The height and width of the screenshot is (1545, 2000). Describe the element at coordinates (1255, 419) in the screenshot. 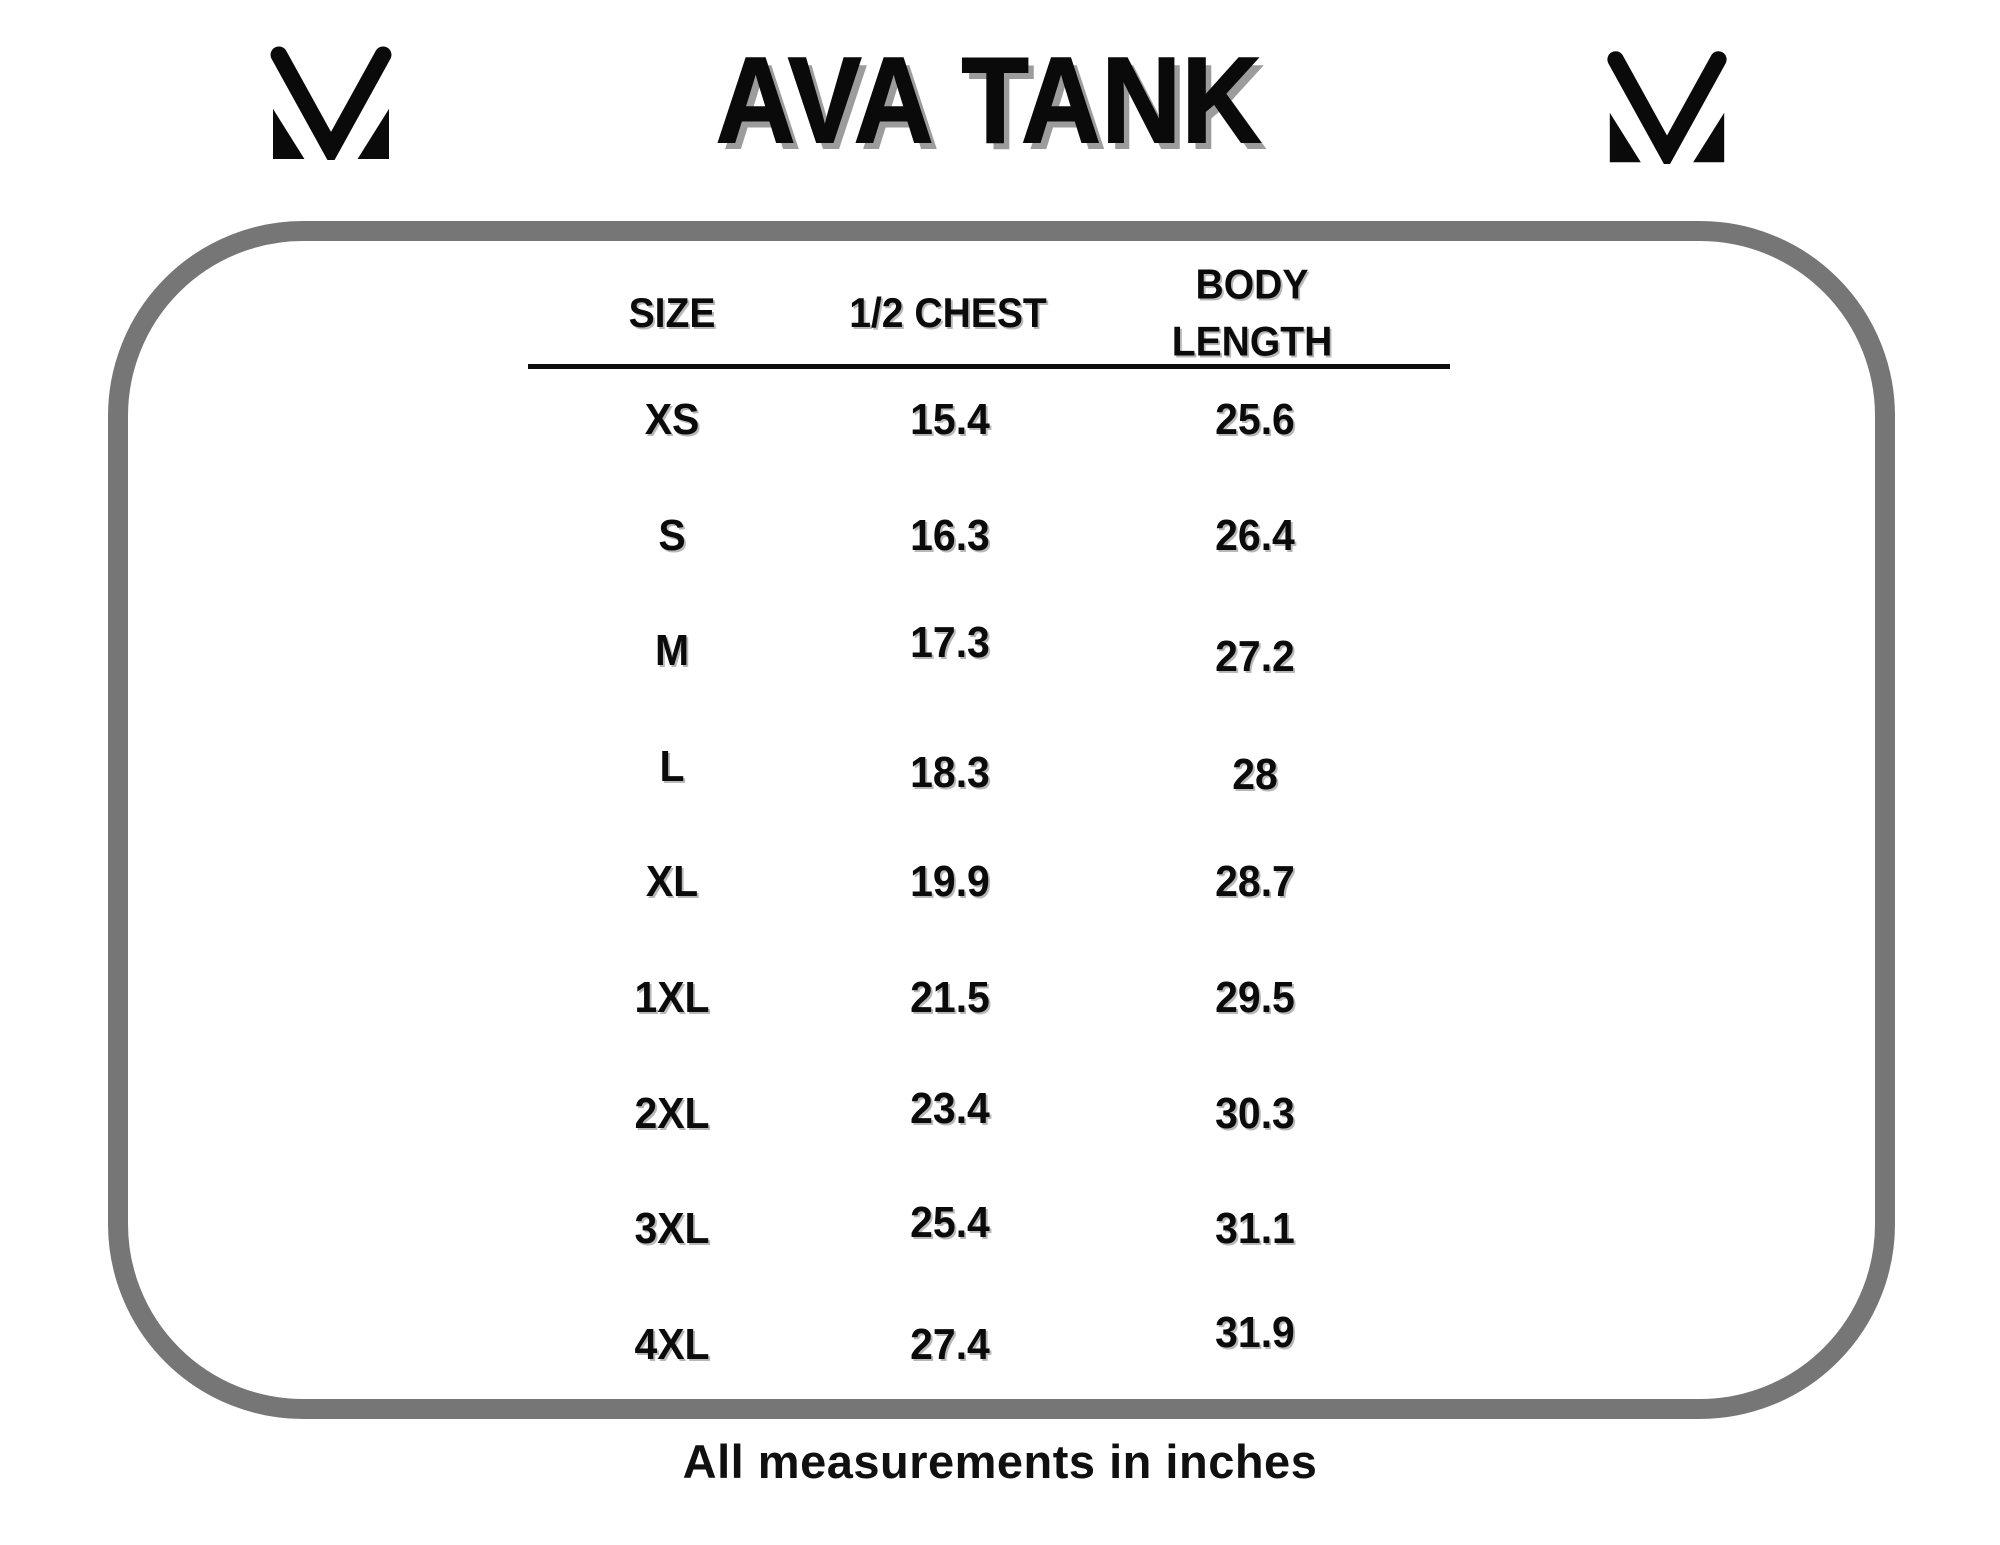

I see `body-length-cell: 25.6` at that location.